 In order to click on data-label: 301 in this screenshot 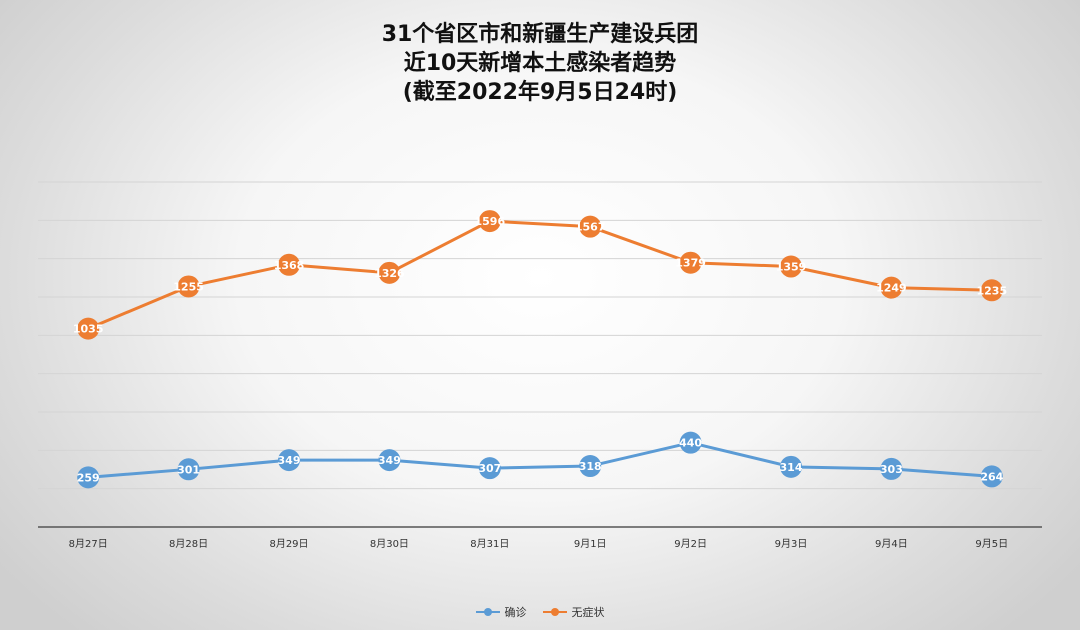, I will do `click(188, 469)`.